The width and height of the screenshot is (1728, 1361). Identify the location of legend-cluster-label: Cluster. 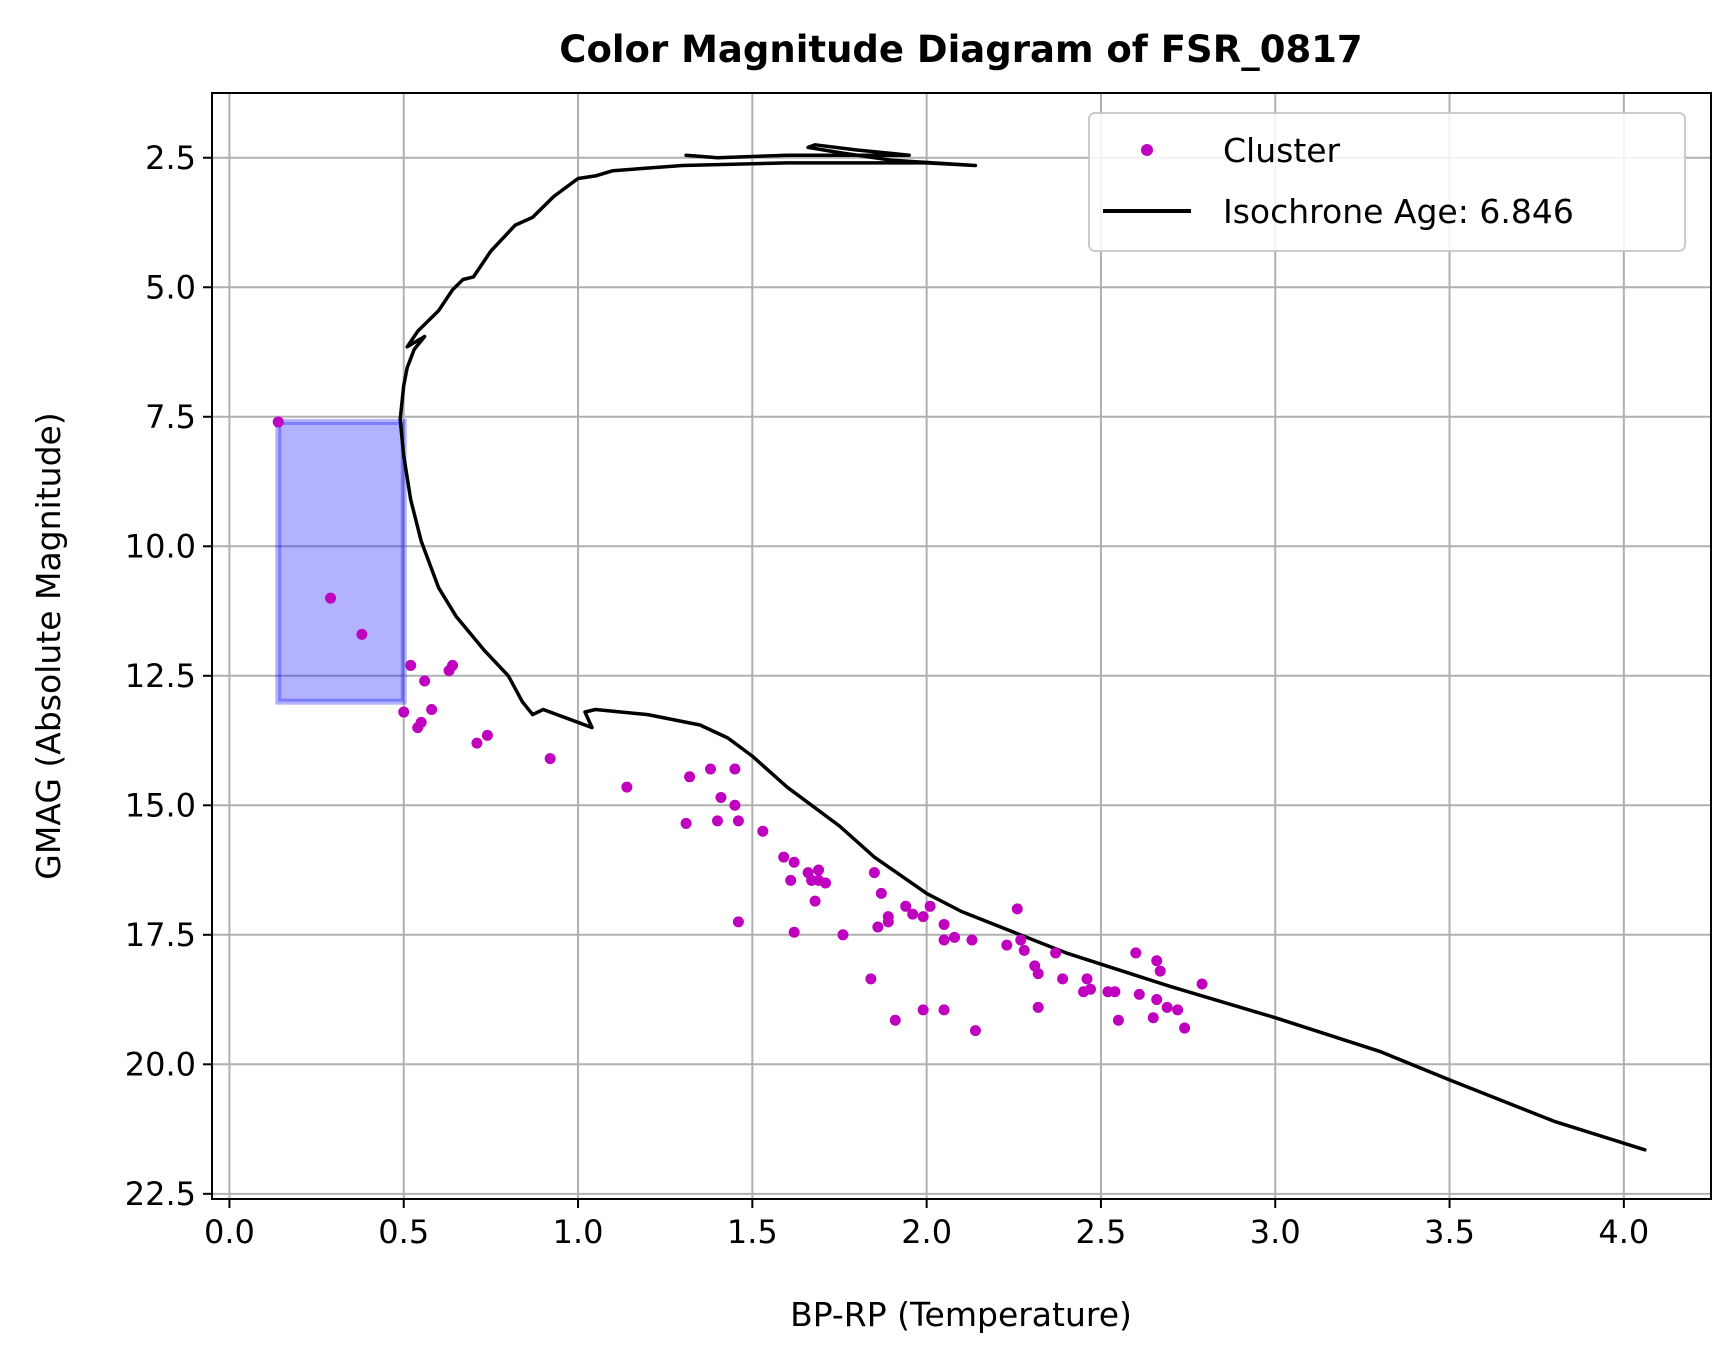
(1282, 150).